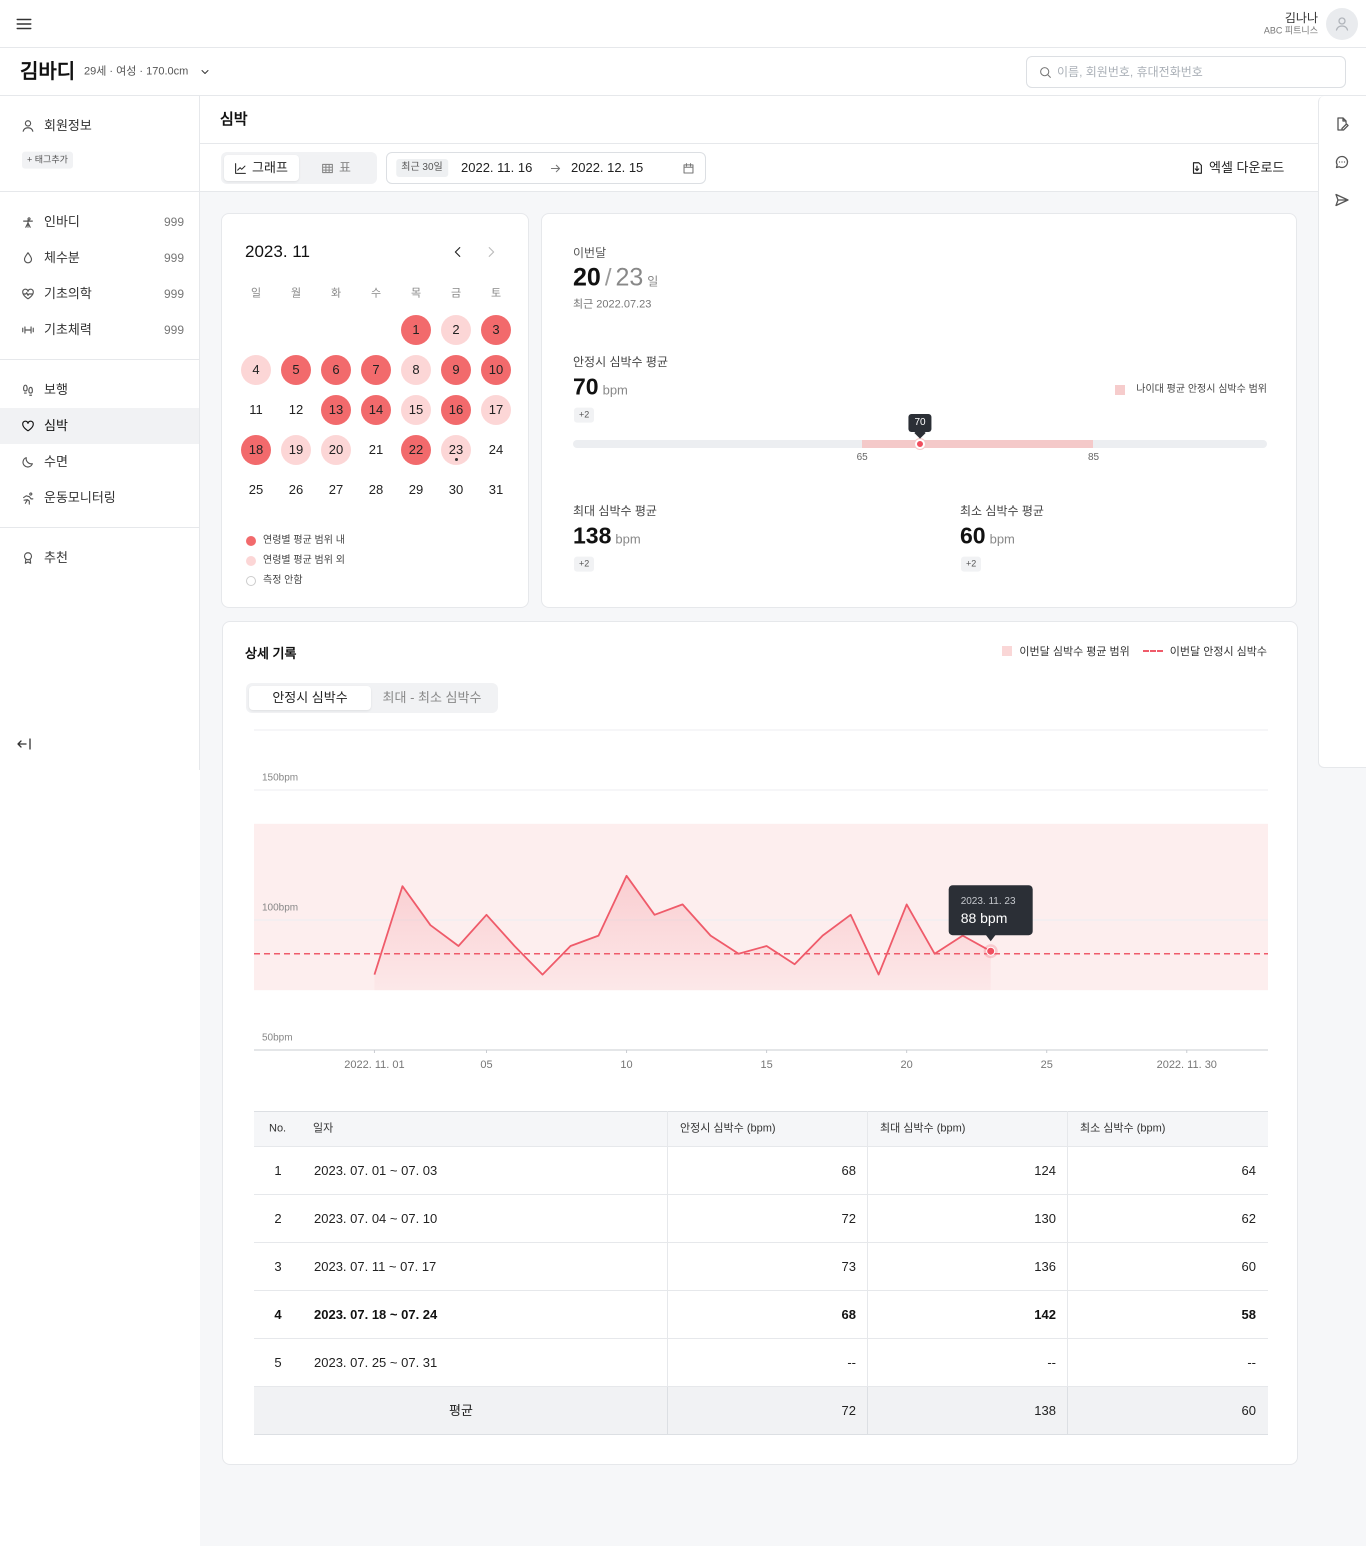 Image resolution: width=1366 pixels, height=1546 pixels. Describe the element at coordinates (68, 294) in the screenshot. I see `menu-item: 기초의학` at that location.